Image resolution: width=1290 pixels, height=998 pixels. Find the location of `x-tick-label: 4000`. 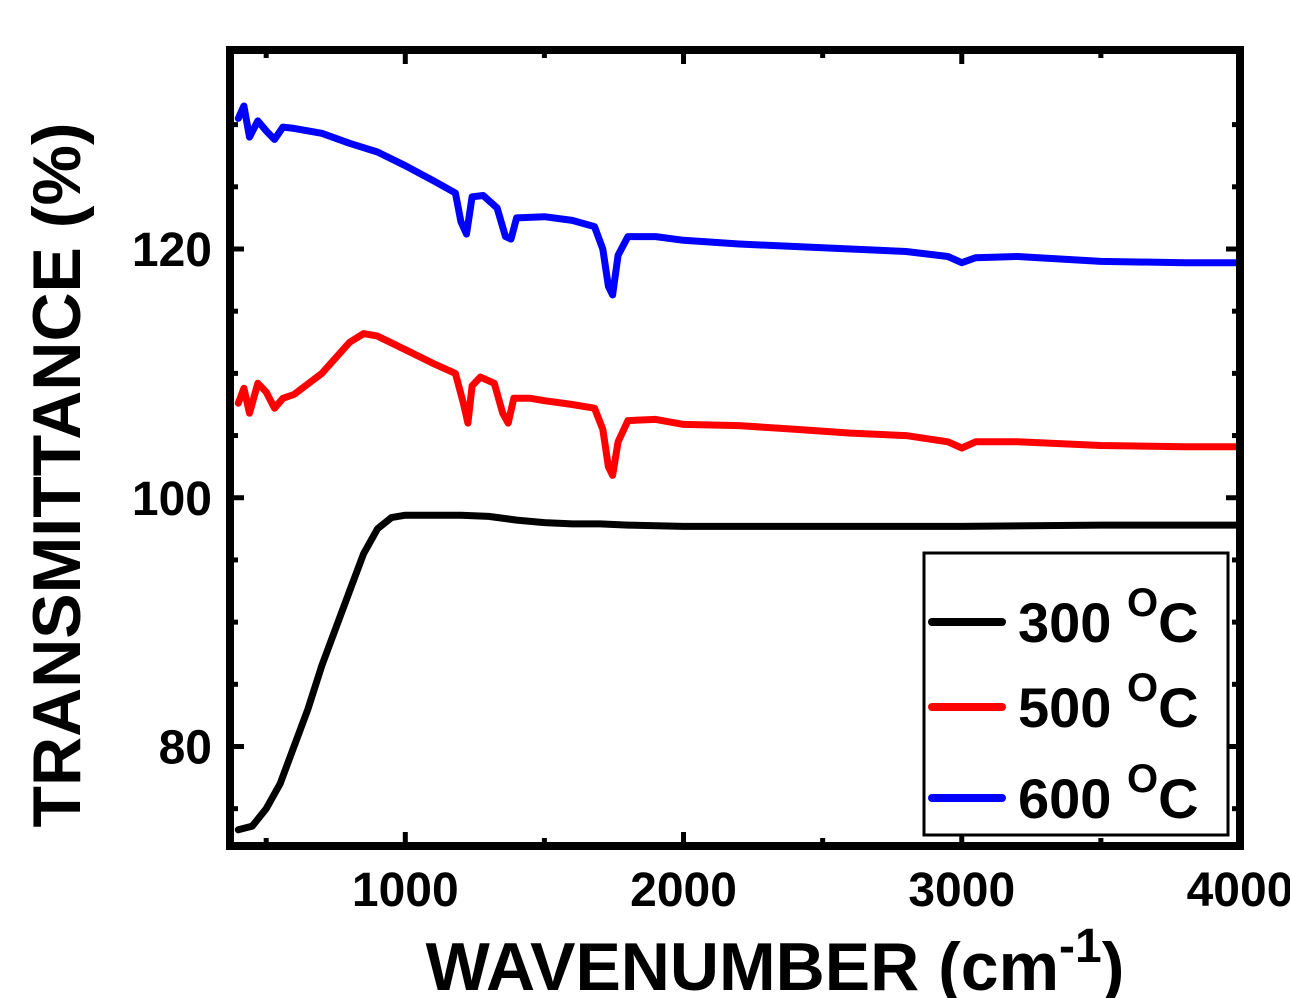

x-tick-label: 4000 is located at coordinates (1238, 890).